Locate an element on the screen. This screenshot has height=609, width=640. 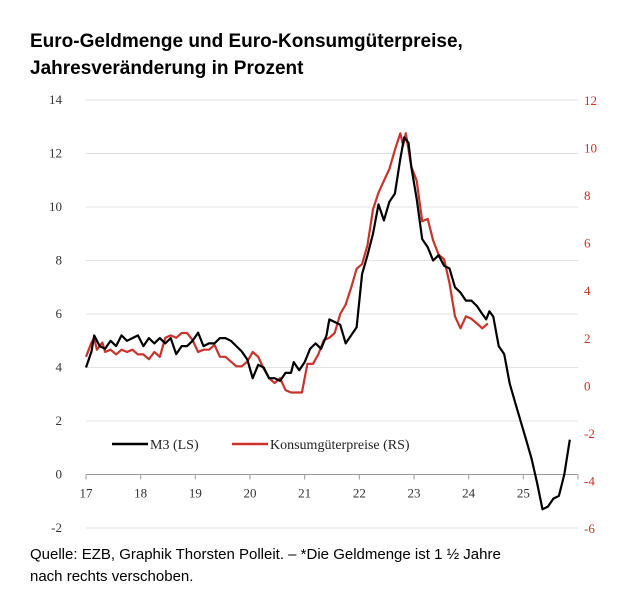
x-axis-ticks: 17 18 19 20 21 22 23 24 25 is located at coordinates (305, 493).